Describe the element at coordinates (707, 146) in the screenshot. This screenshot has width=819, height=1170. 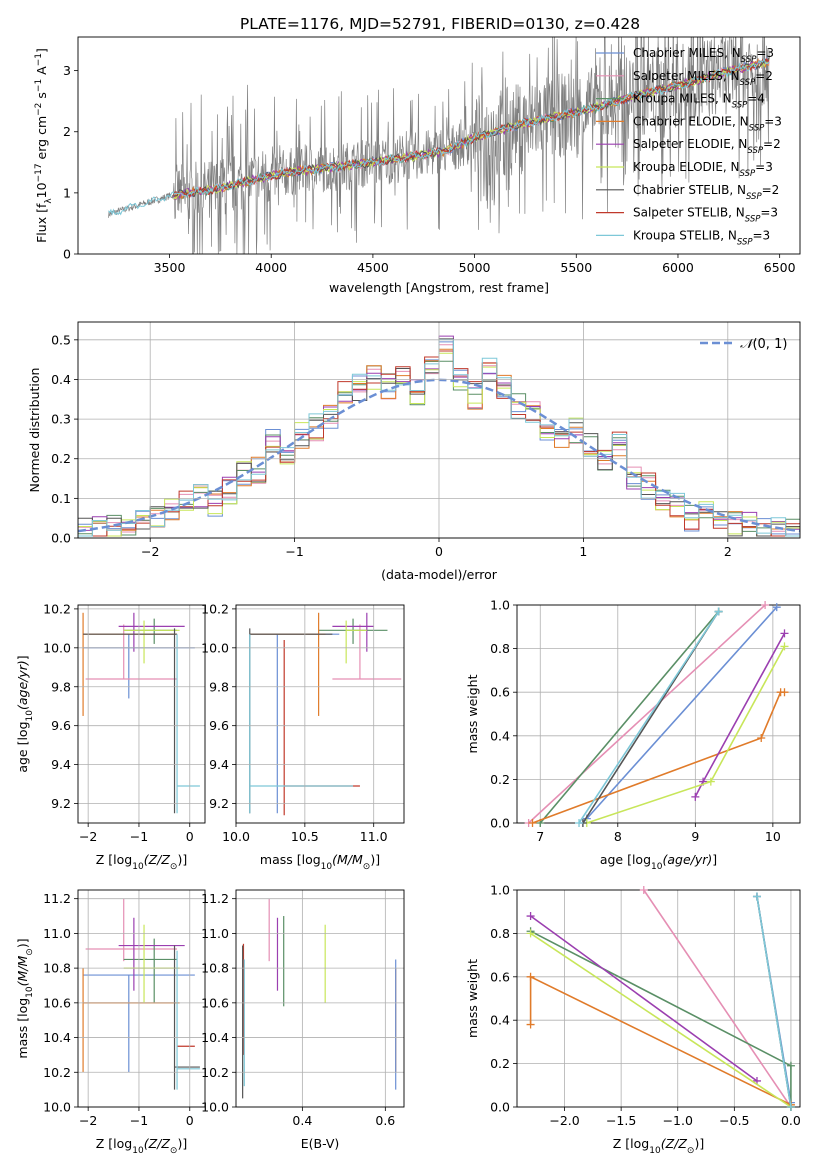
I see `legend-entry: Salpeter ELODIE, NSSP=2` at that location.